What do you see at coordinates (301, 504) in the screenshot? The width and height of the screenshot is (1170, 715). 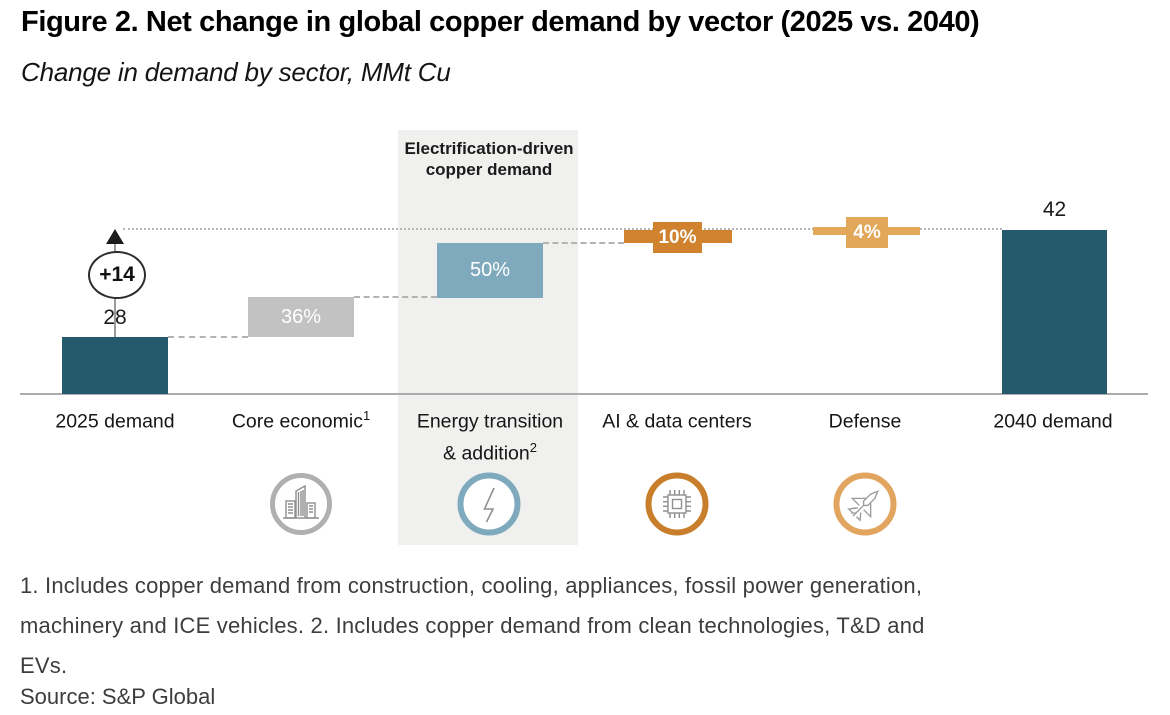 I see `buildings-icon` at bounding box center [301, 504].